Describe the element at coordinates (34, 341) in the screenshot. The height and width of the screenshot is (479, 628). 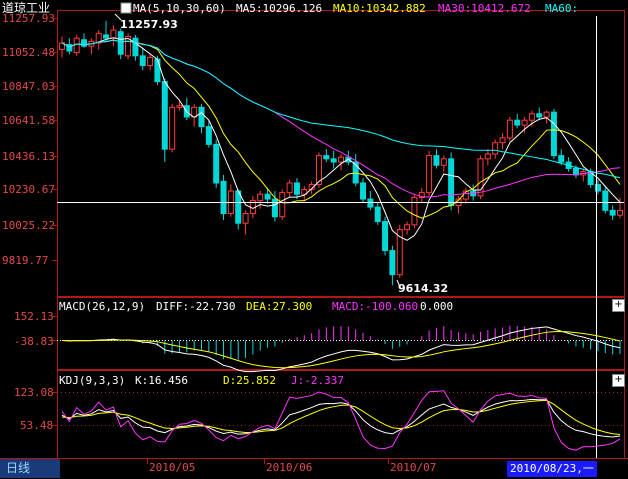
I see `macd-y-tick: -38.83` at that location.